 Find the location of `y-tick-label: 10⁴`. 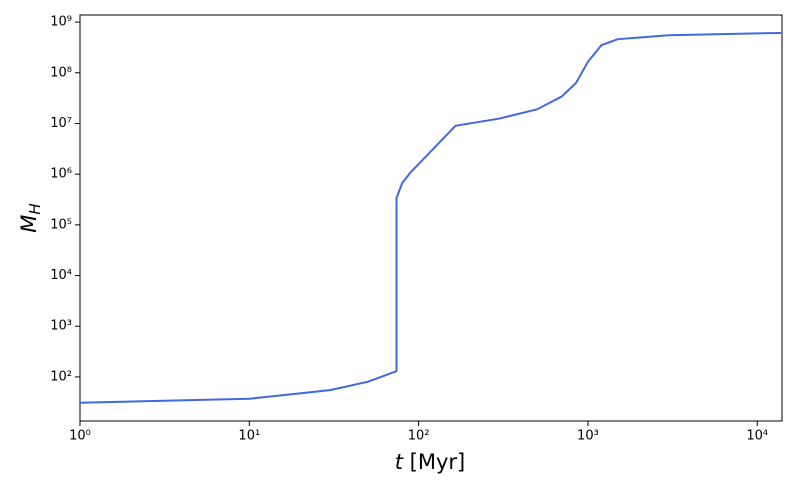

y-tick-label: 10⁴ is located at coordinates (61, 275).